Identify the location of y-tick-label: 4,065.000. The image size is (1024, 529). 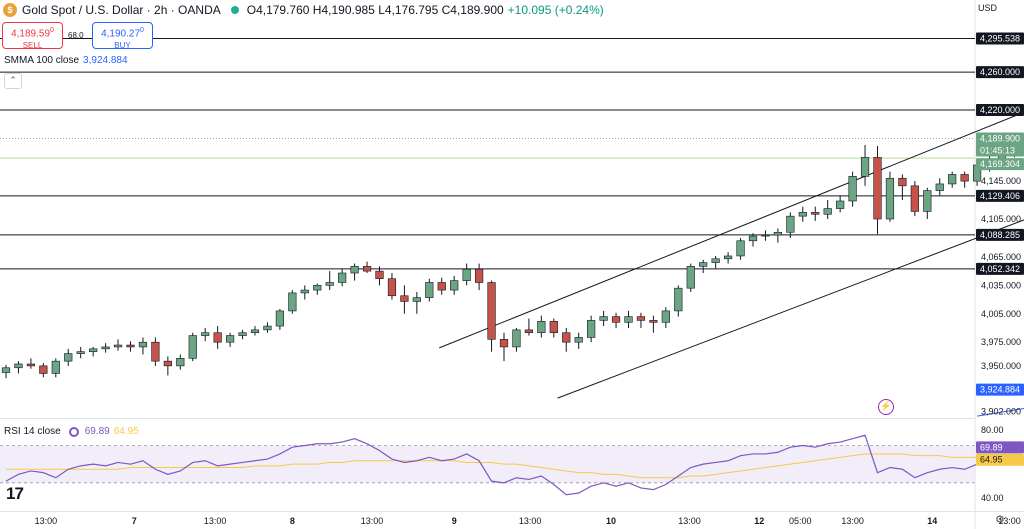
(1001, 257).